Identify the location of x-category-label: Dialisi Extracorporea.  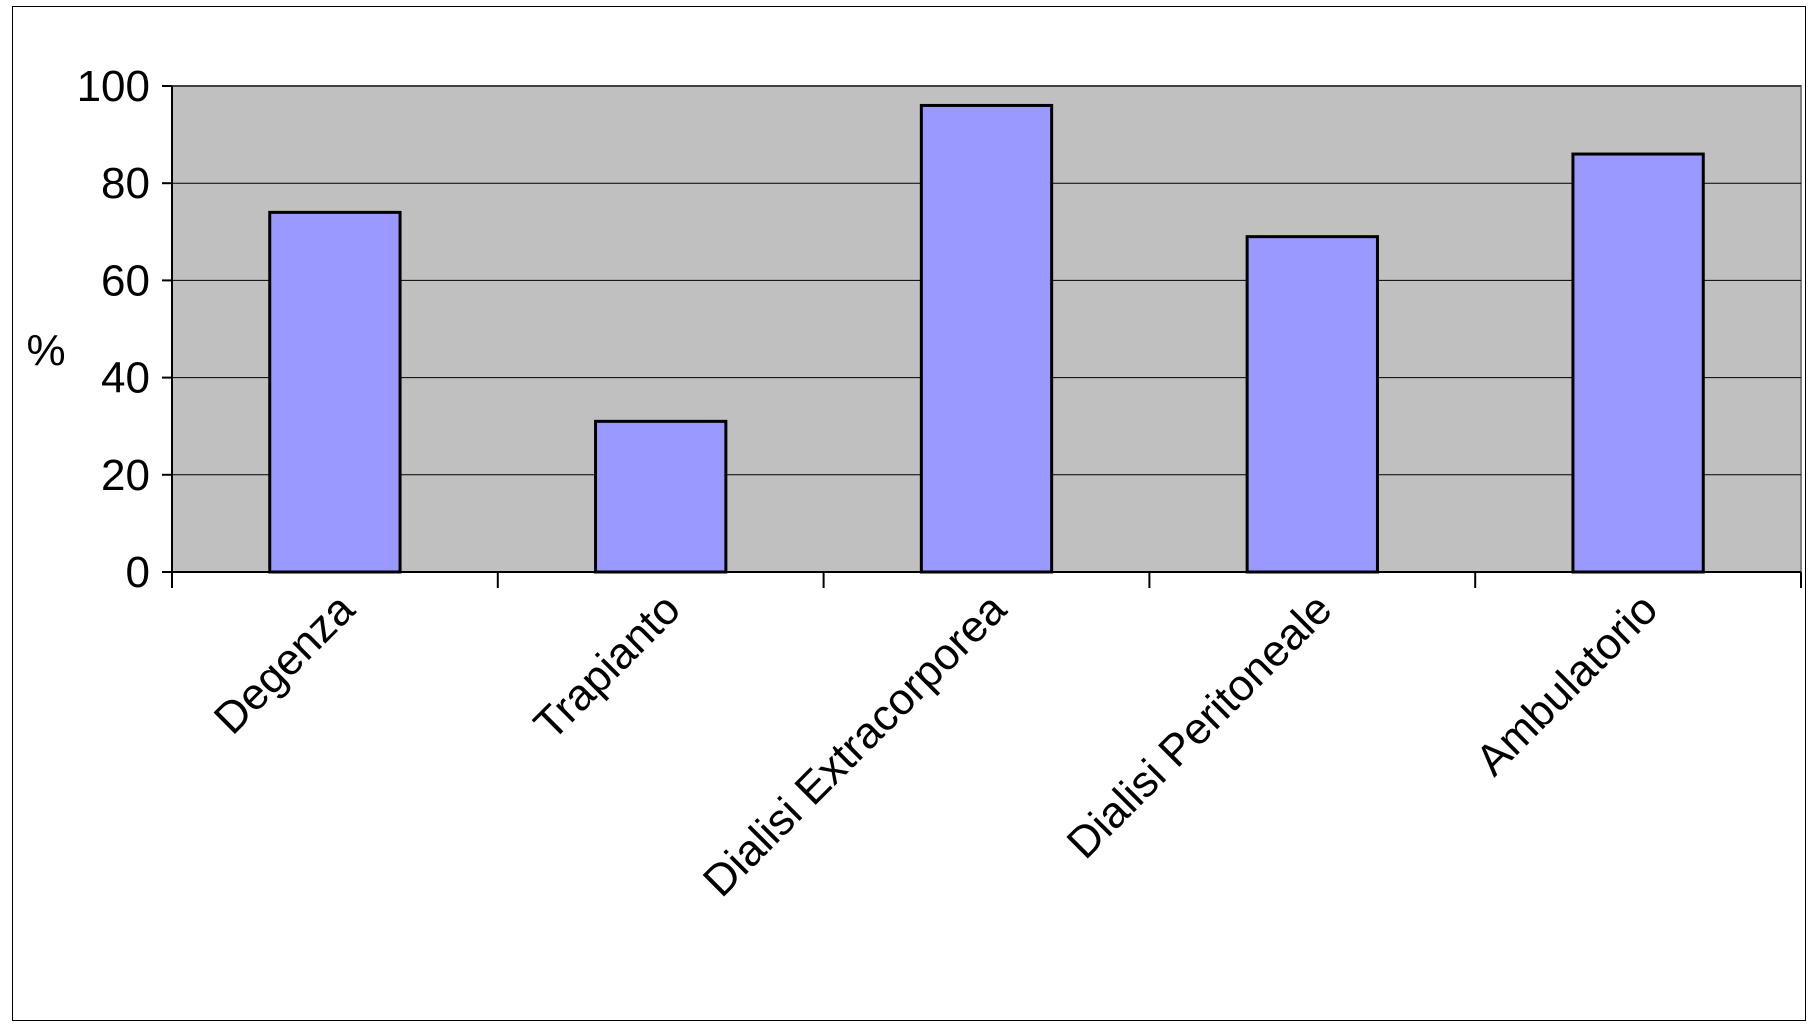
(855, 745).